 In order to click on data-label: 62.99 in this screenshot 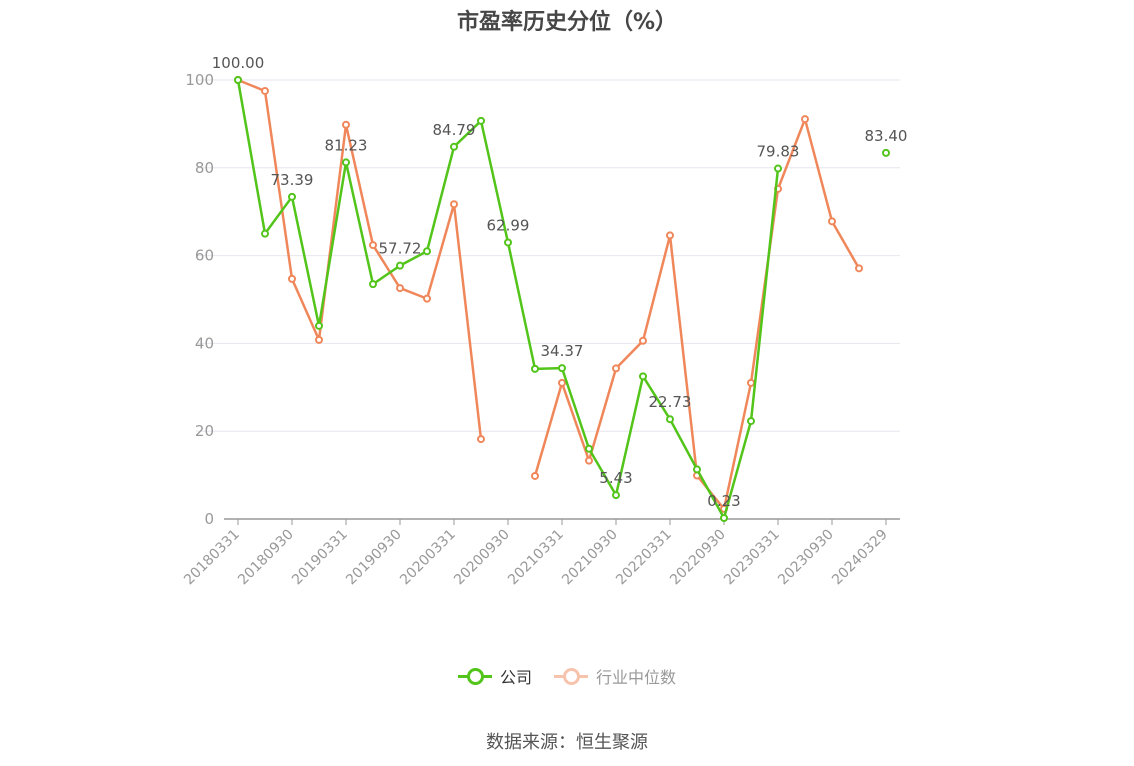, I will do `click(508, 225)`.